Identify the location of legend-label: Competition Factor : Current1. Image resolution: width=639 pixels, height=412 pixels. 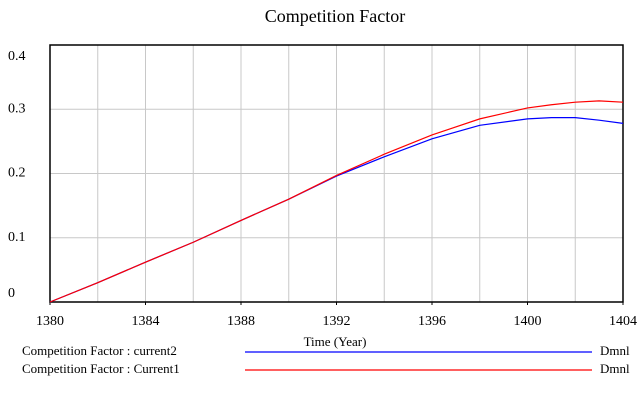
(101, 368).